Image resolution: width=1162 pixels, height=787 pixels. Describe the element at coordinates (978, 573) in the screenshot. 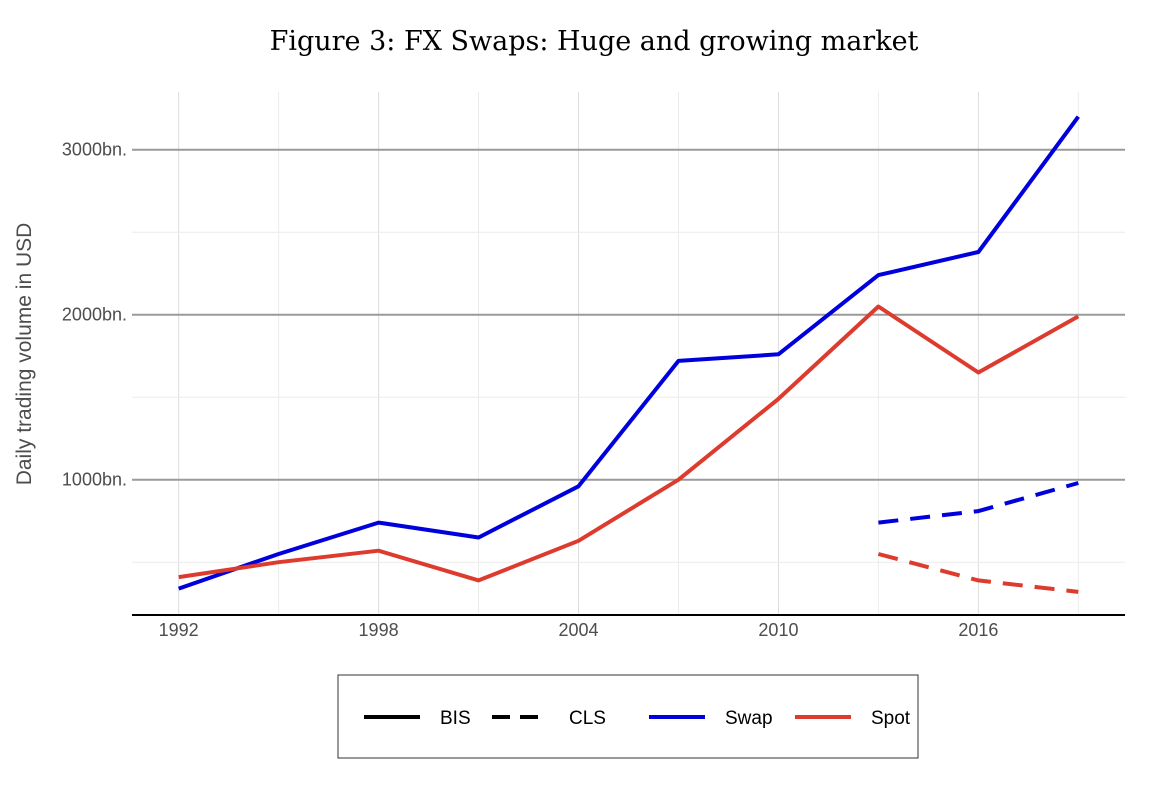

I see `series-line-spot-cls` at that location.